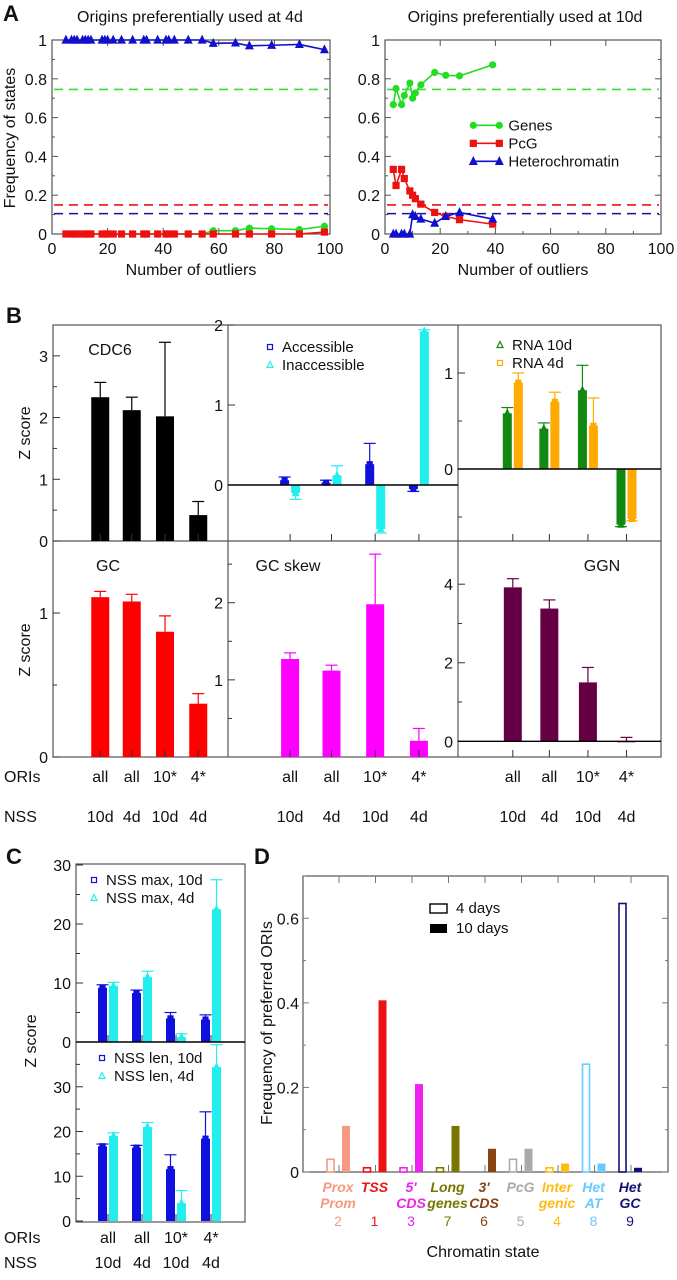  I want to click on y-tick-label: 0.8, so click(36, 80).